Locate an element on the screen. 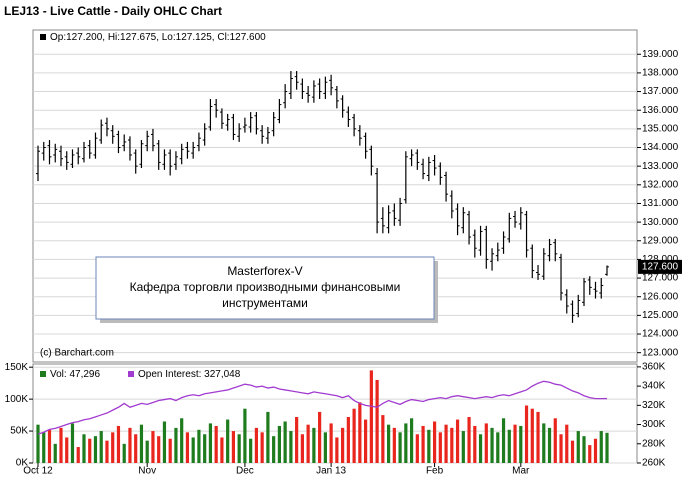  y-tick-label: 340K is located at coordinates (654, 386).